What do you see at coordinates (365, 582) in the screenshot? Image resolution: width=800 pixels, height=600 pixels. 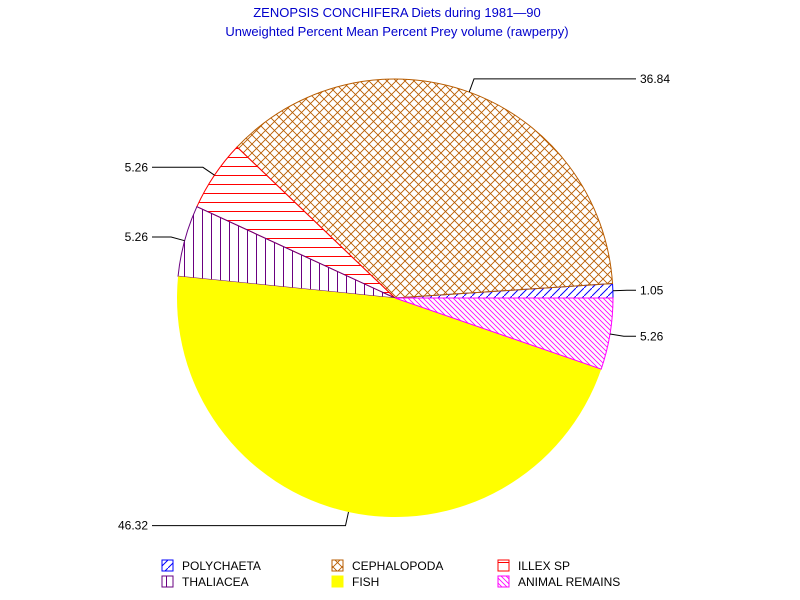 I see `legend-label-fish: FISH` at bounding box center [365, 582].